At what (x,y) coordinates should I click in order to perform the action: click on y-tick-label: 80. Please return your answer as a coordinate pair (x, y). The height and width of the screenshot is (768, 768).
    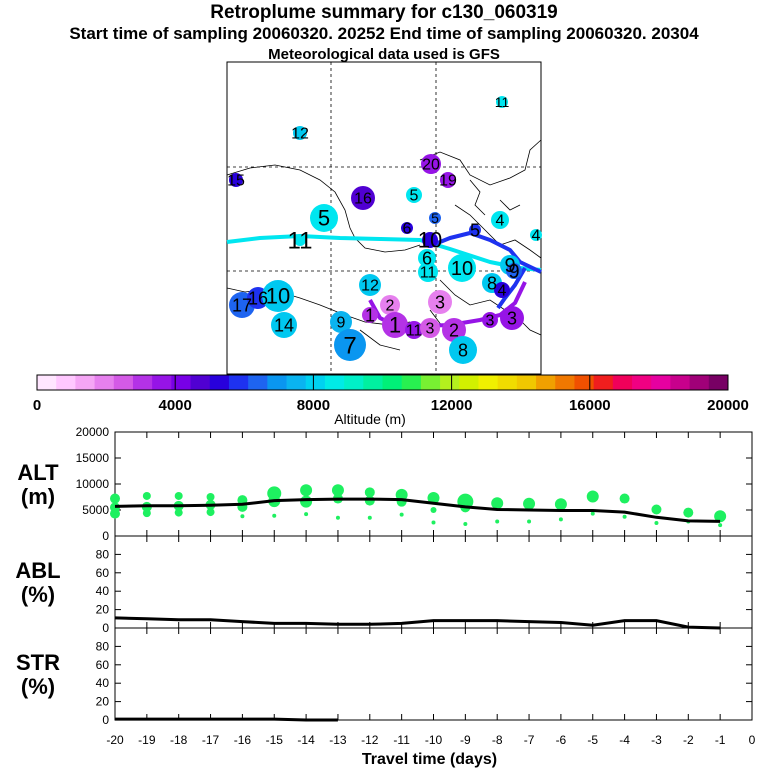
    Looking at the image, I should click on (103, 646).